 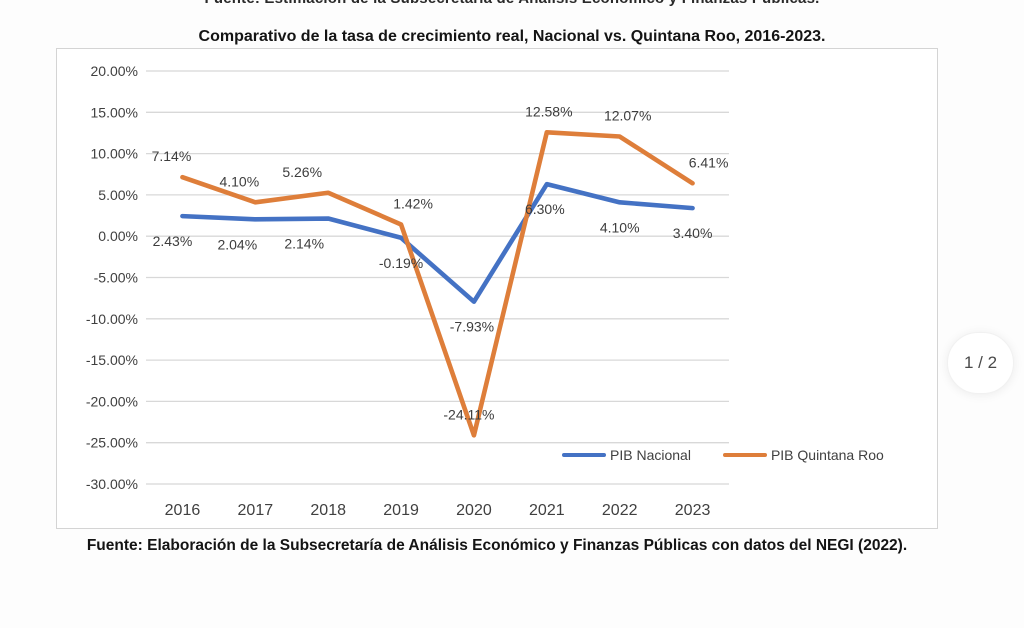 I want to click on svg-text: 2023, so click(x=693, y=510).